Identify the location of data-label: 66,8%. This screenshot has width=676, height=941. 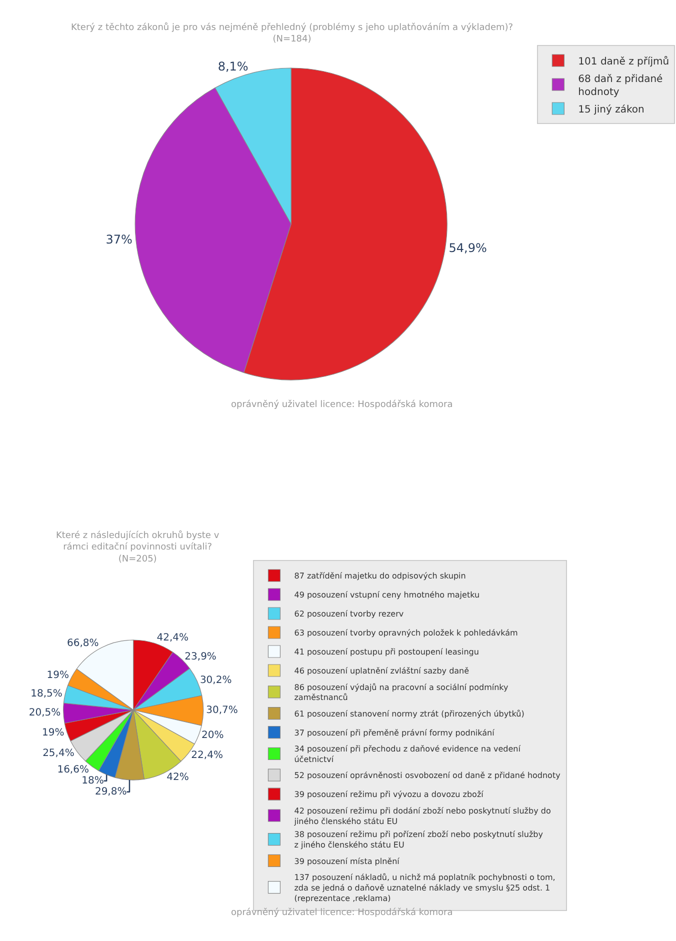
(83, 643).